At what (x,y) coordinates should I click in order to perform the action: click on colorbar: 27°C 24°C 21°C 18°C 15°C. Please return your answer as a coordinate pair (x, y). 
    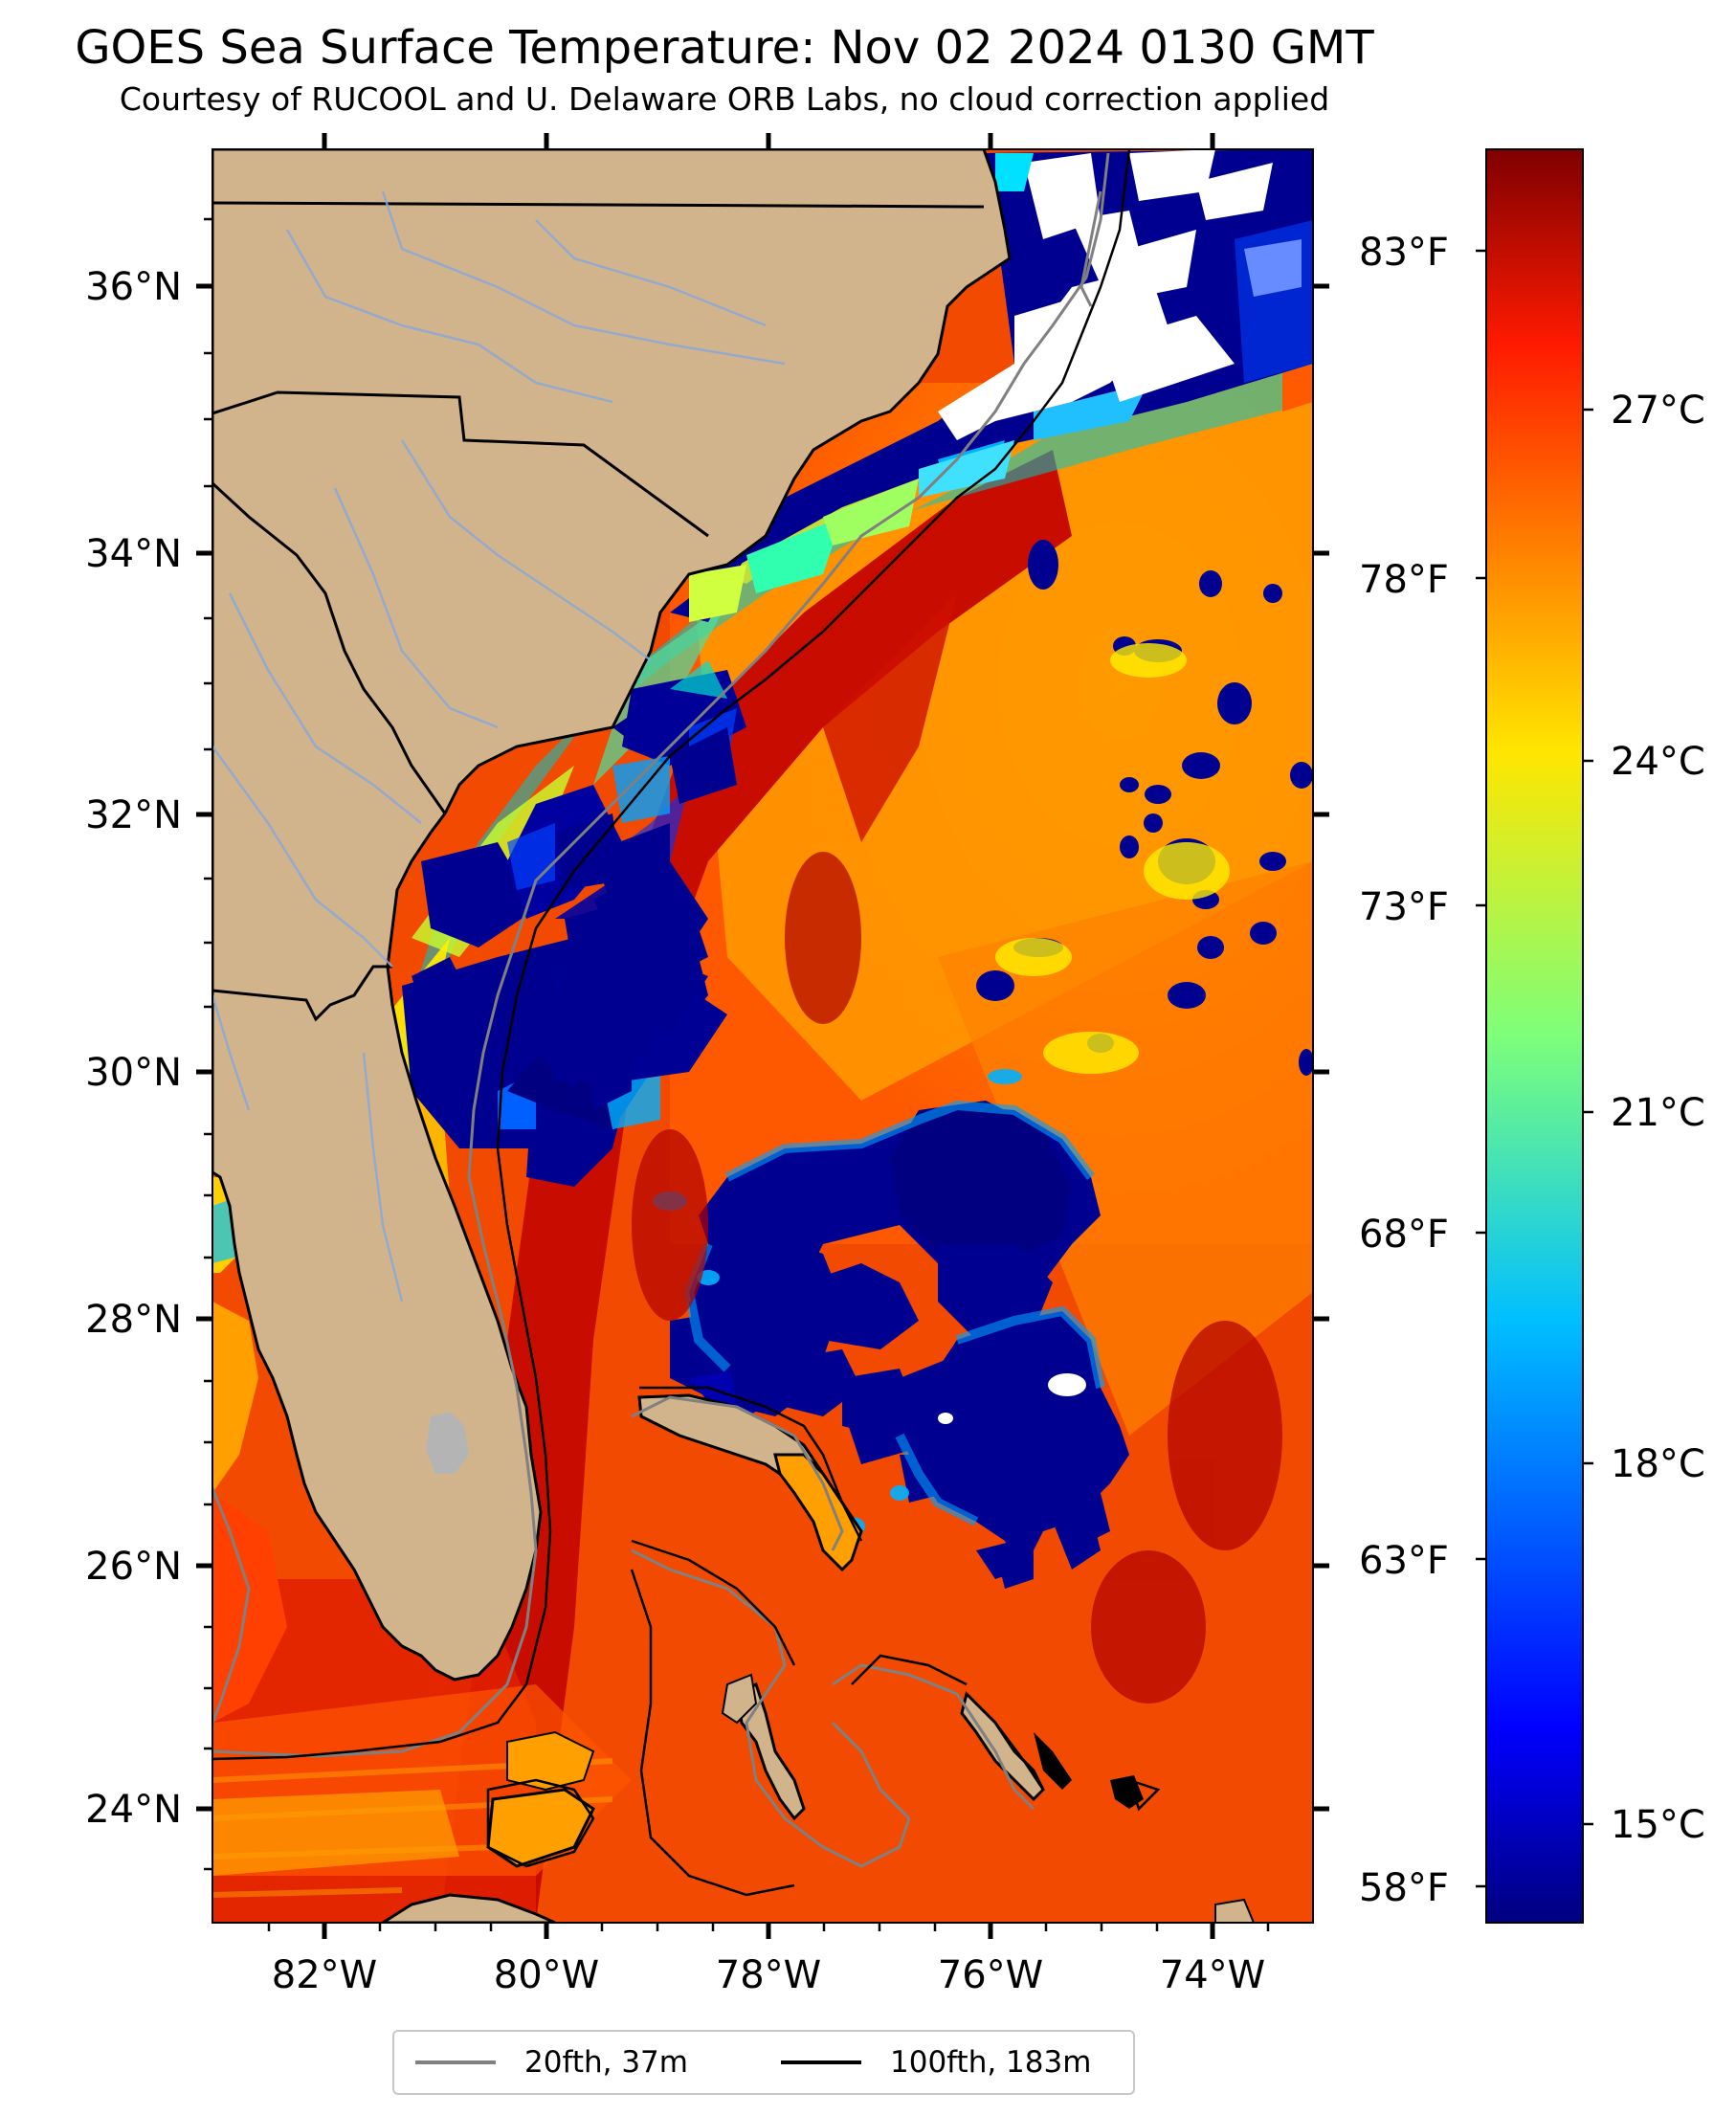
    Looking at the image, I should click on (1595, 1036).